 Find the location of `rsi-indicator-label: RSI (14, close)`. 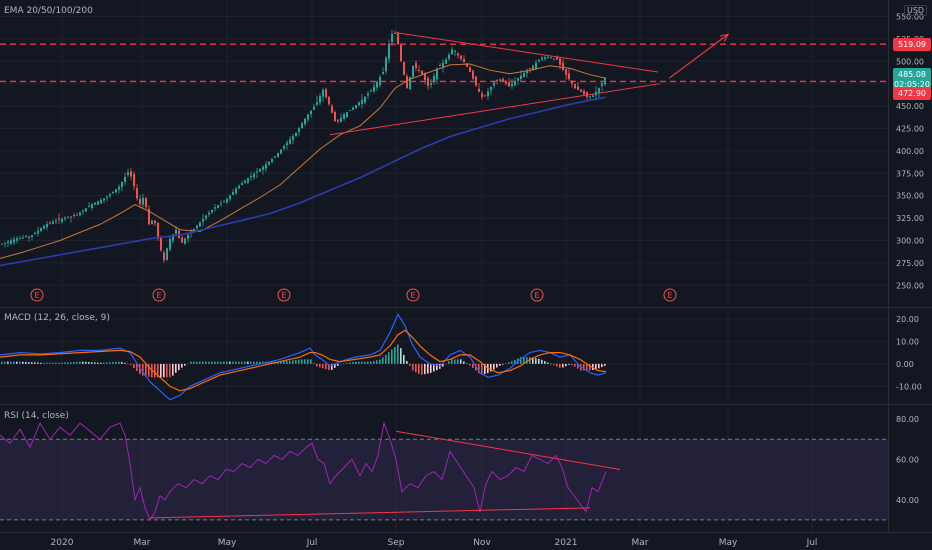

rsi-indicator-label: RSI (14, close) is located at coordinates (36, 416).